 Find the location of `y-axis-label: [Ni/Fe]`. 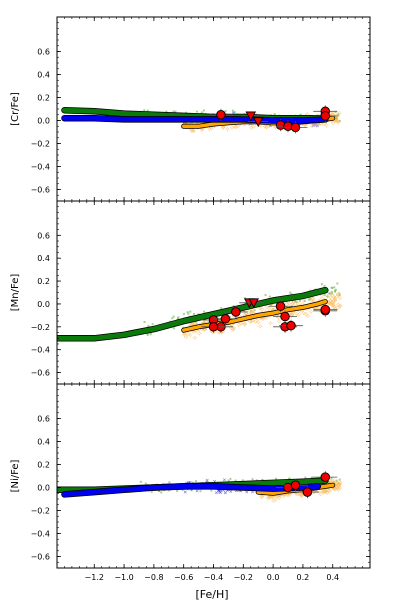

y-axis-label: [Ni/Fe] is located at coordinates (15, 476).